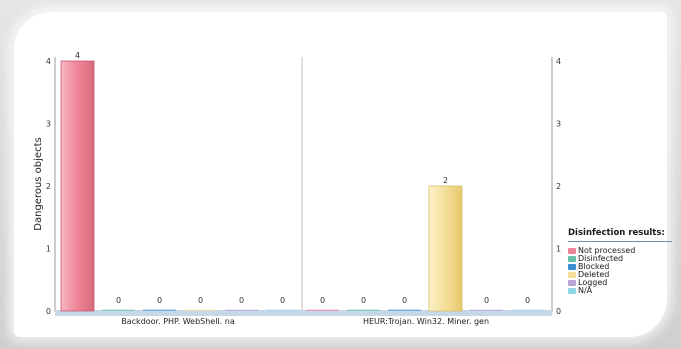  Describe the element at coordinates (558, 249) in the screenshot. I see `y-tick-right: 1` at that location.